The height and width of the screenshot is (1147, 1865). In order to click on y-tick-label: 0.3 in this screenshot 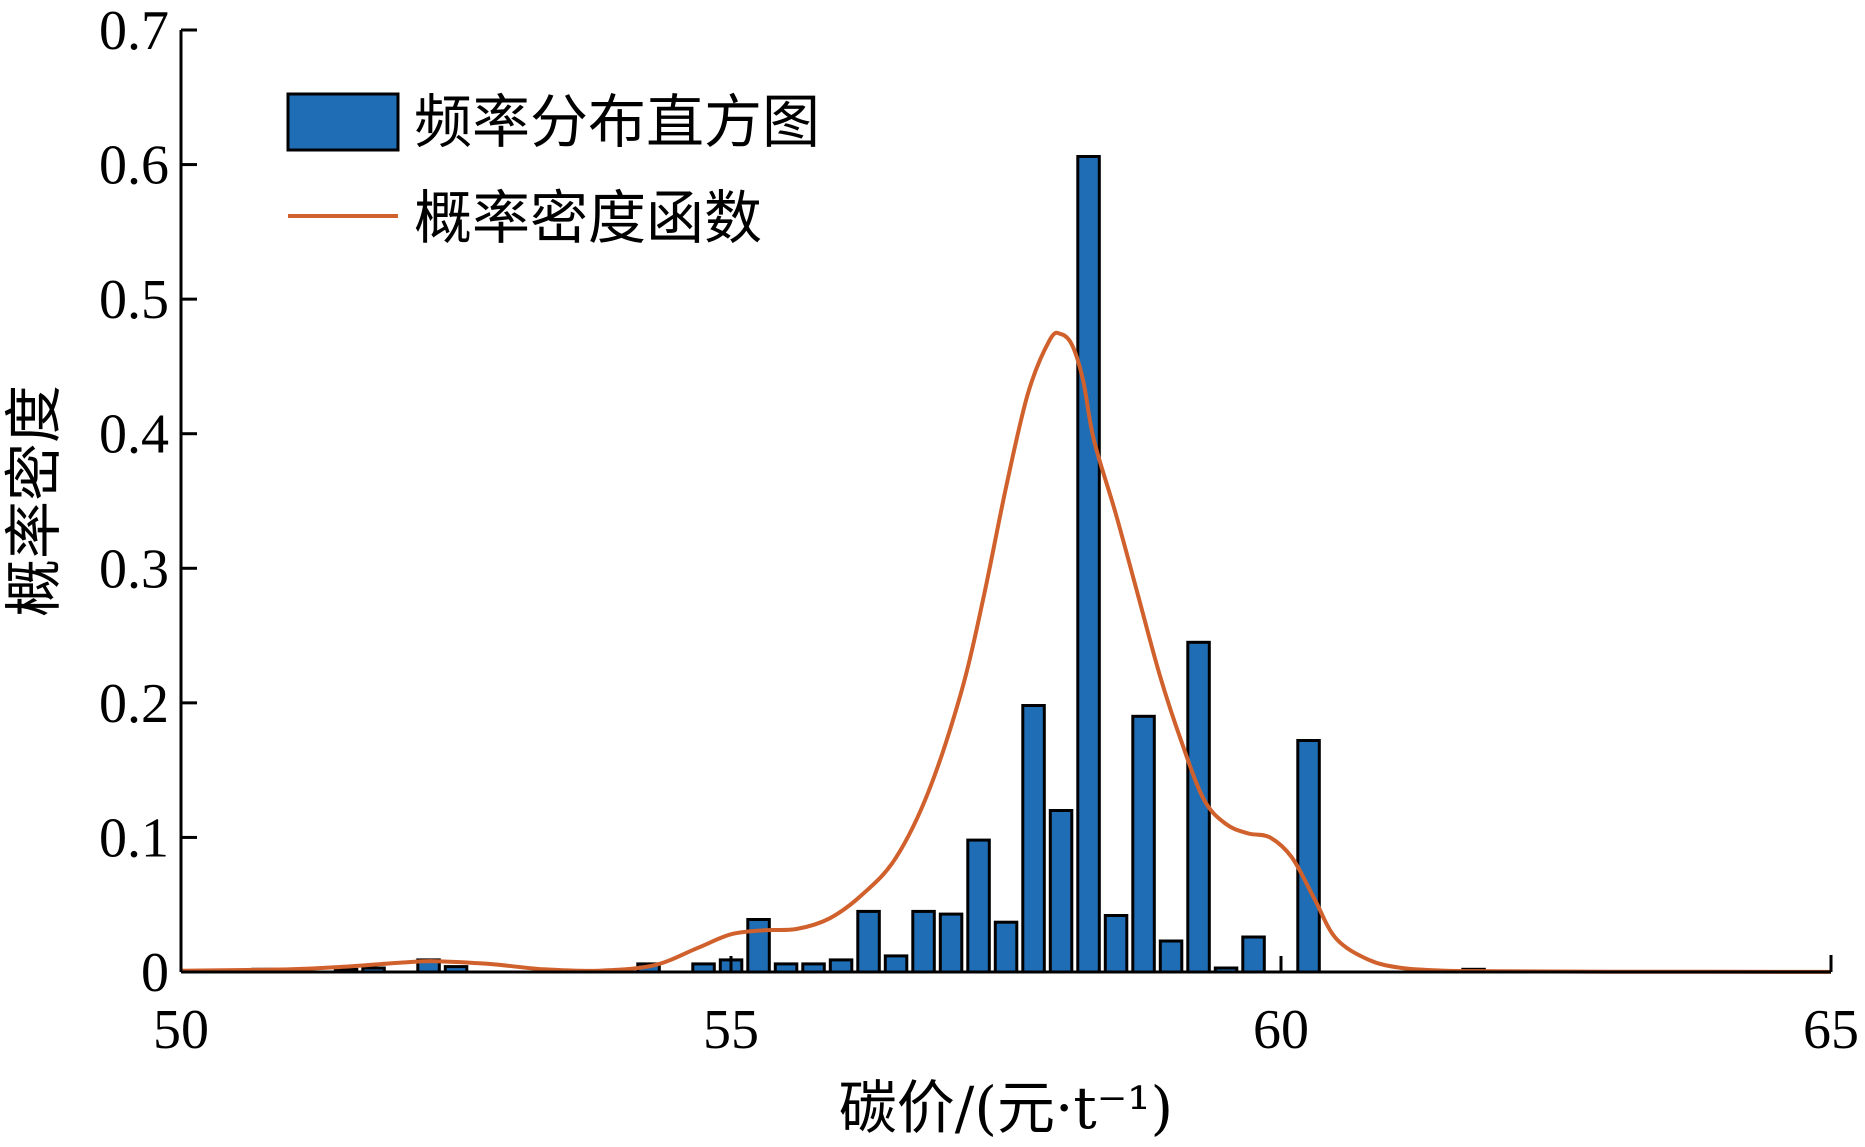, I will do `click(134, 569)`.